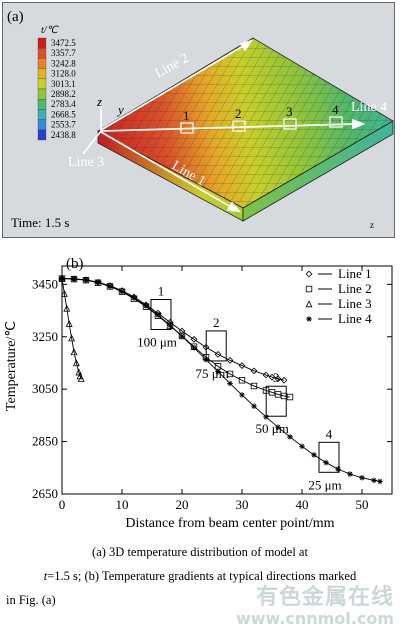  Describe the element at coordinates (86, 162) in the screenshot. I see `line-3-label: Line 3` at that location.